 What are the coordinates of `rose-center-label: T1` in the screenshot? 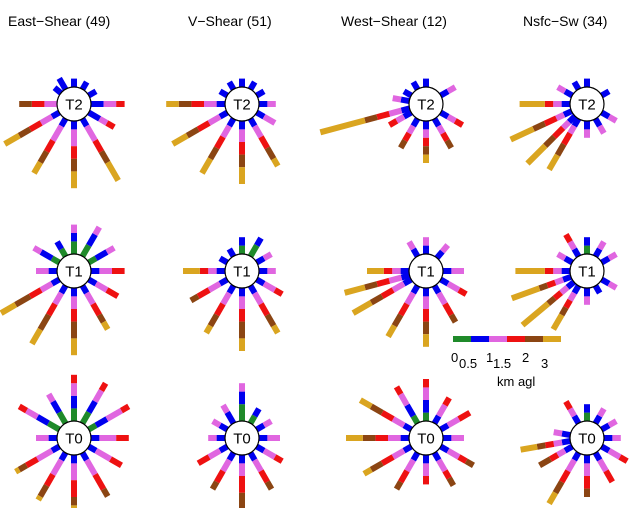 It's located at (426, 272).